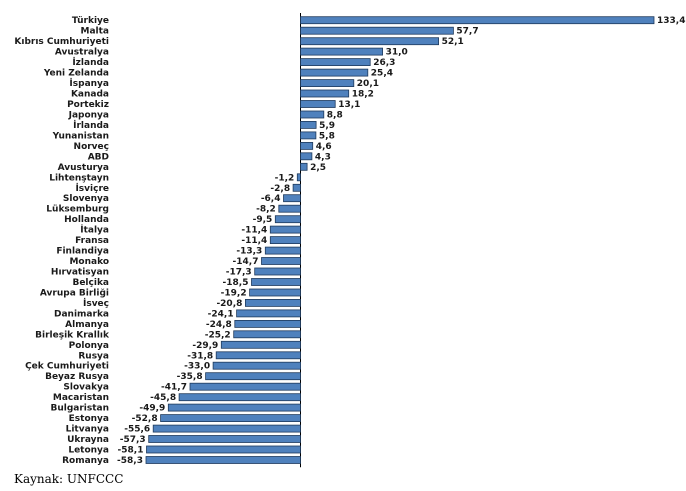 This screenshot has height=491, width=686. I want to click on data-label: -24,8, so click(219, 325).